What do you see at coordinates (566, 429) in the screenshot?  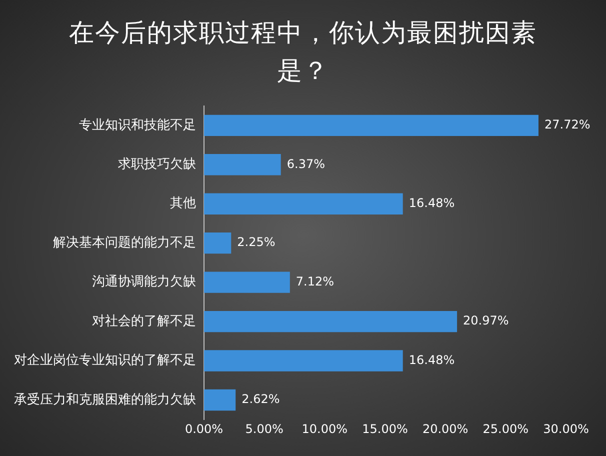 I see `x-tick-label: 30.00%` at bounding box center [566, 429].